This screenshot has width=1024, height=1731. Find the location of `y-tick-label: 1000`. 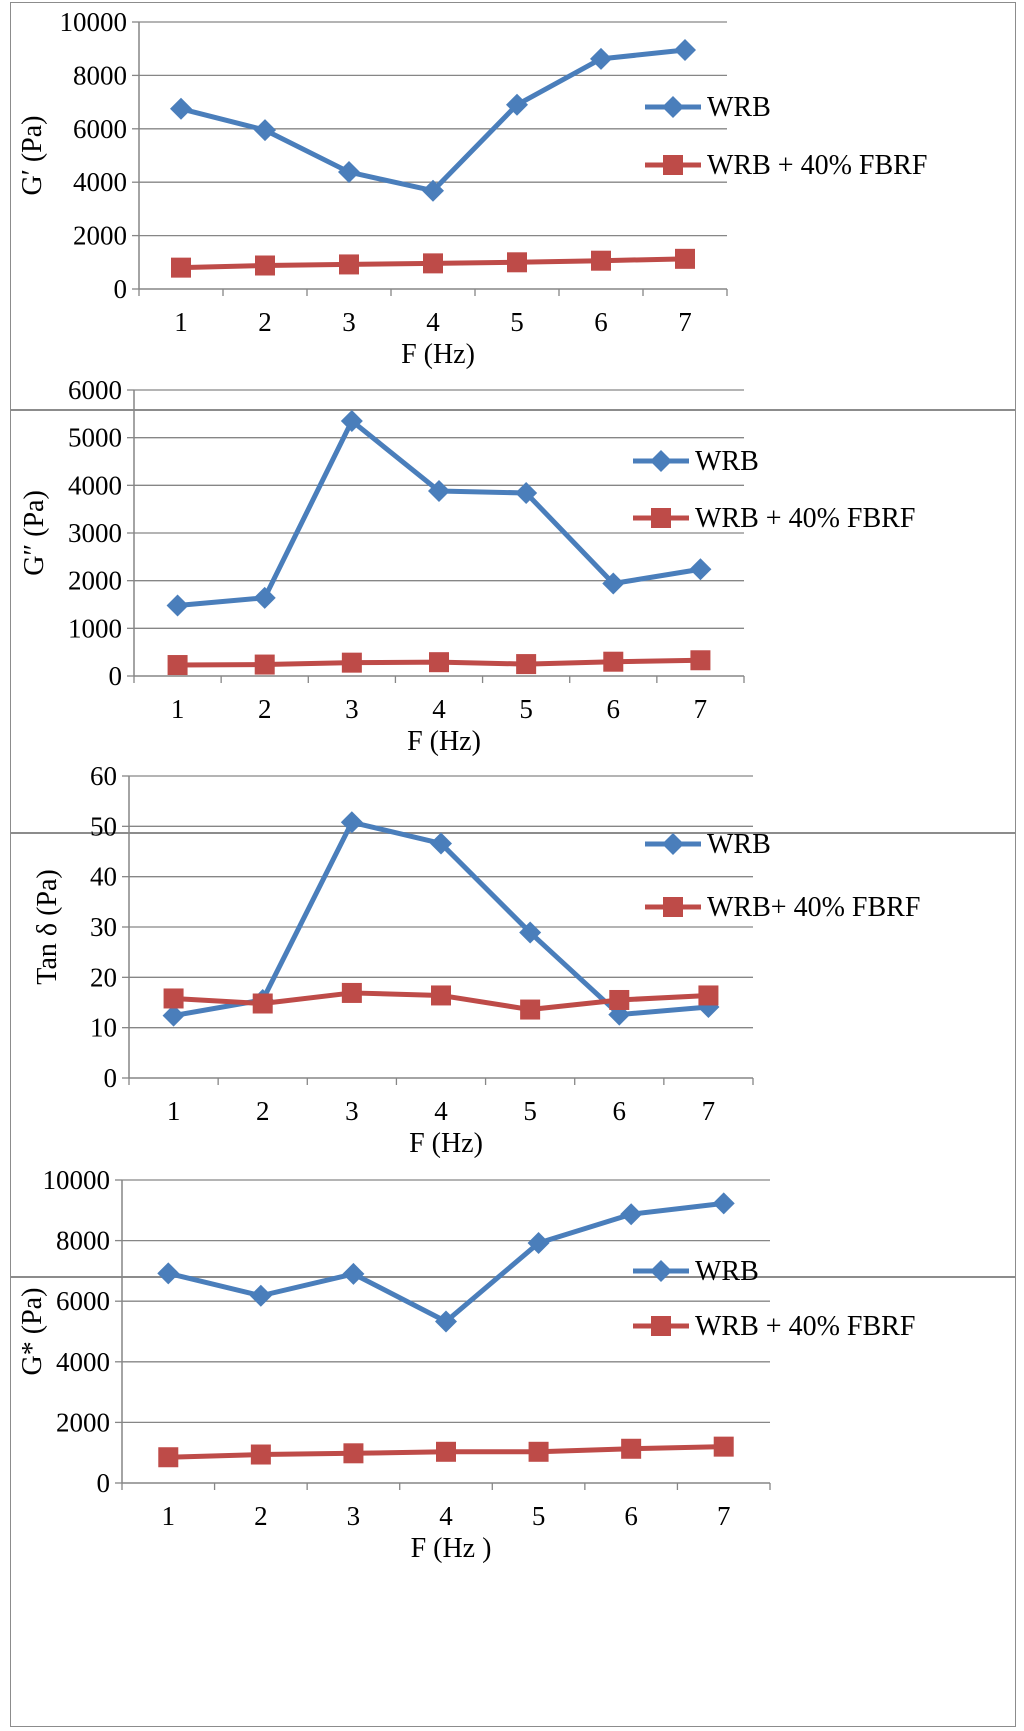

y-tick-label: 1000 is located at coordinates (95, 628).